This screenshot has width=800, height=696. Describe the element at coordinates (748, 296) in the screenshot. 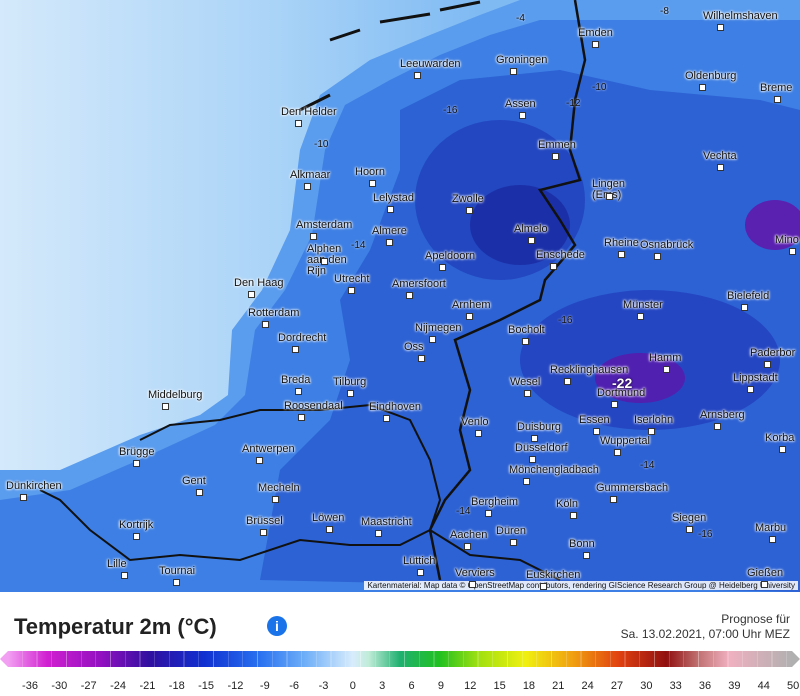

I see `city-label: Bielefeld` at that location.